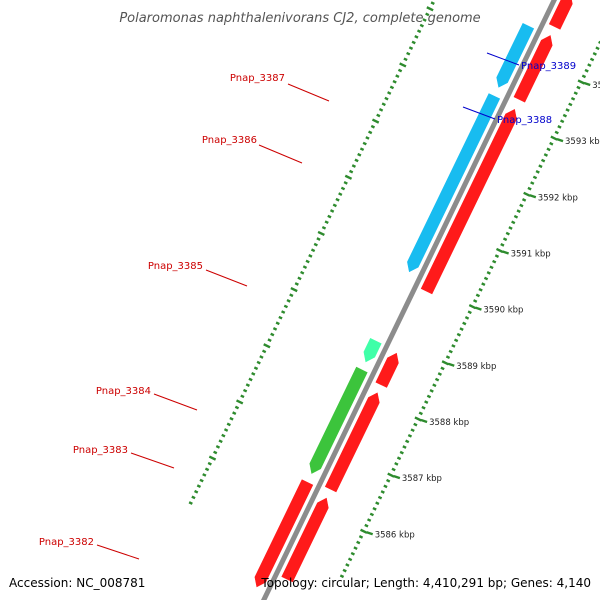  I want to click on position-label: 3589 kbp, so click(476, 367).